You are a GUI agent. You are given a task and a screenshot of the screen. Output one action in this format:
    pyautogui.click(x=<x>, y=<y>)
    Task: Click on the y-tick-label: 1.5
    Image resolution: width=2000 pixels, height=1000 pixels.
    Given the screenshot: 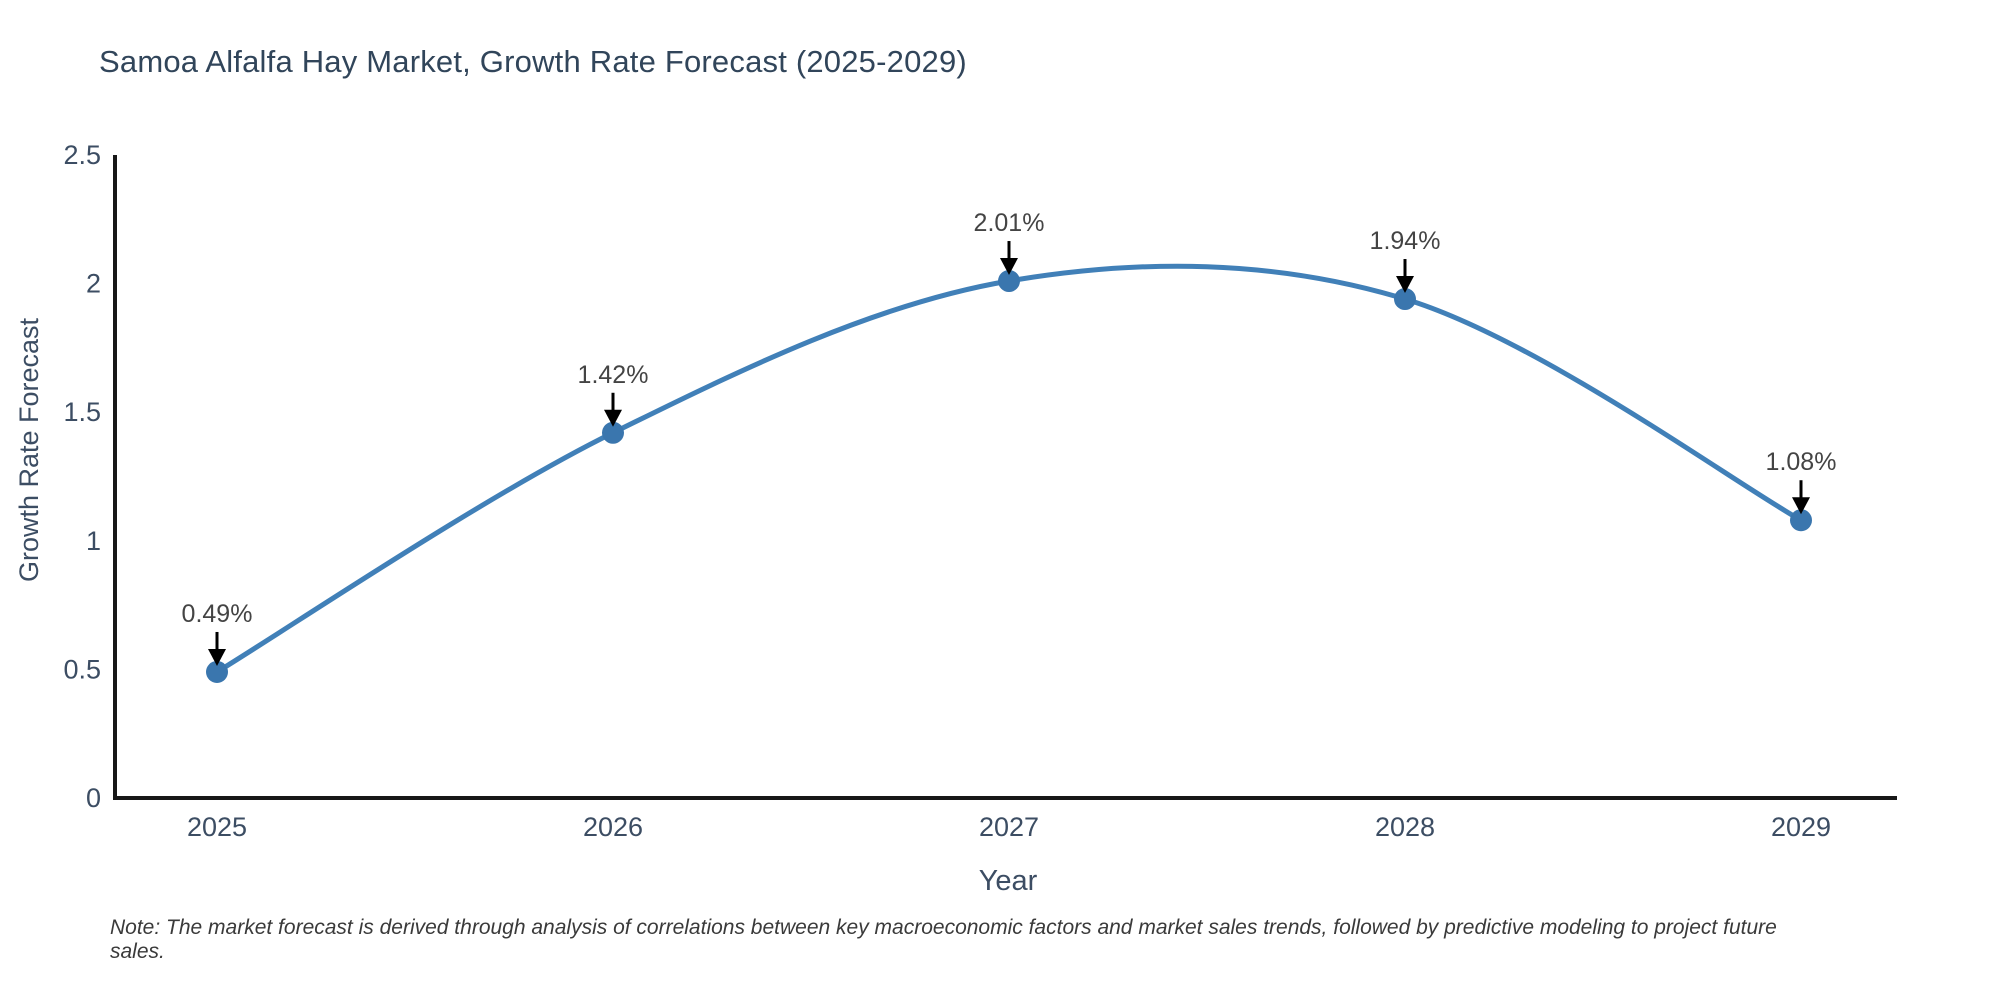 What is the action you would take?
    pyautogui.click(x=82, y=412)
    